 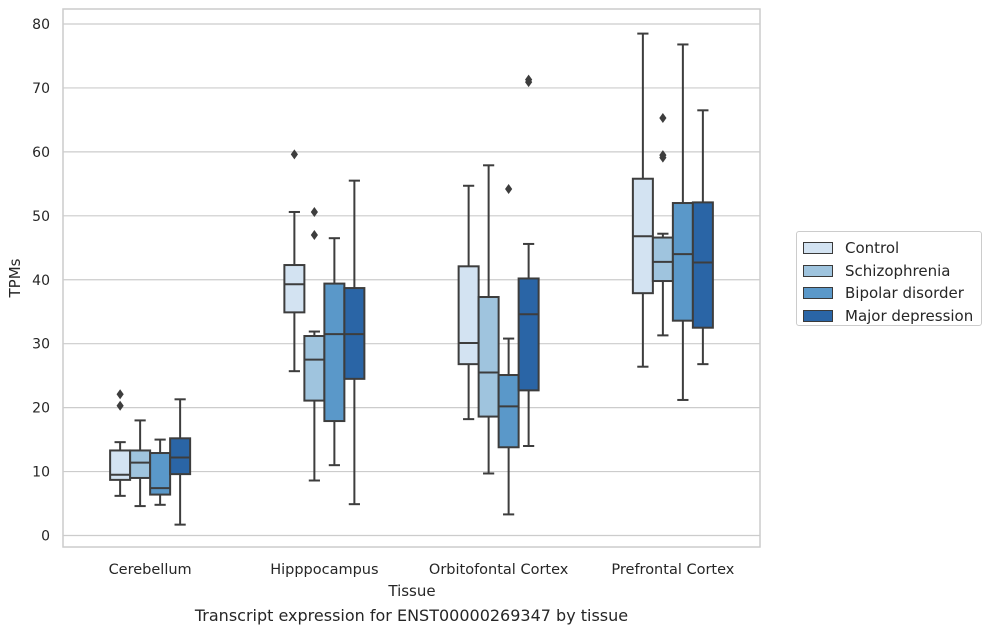 I want to click on box-major-depression-prefrontal-cortex, so click(x=702, y=237).